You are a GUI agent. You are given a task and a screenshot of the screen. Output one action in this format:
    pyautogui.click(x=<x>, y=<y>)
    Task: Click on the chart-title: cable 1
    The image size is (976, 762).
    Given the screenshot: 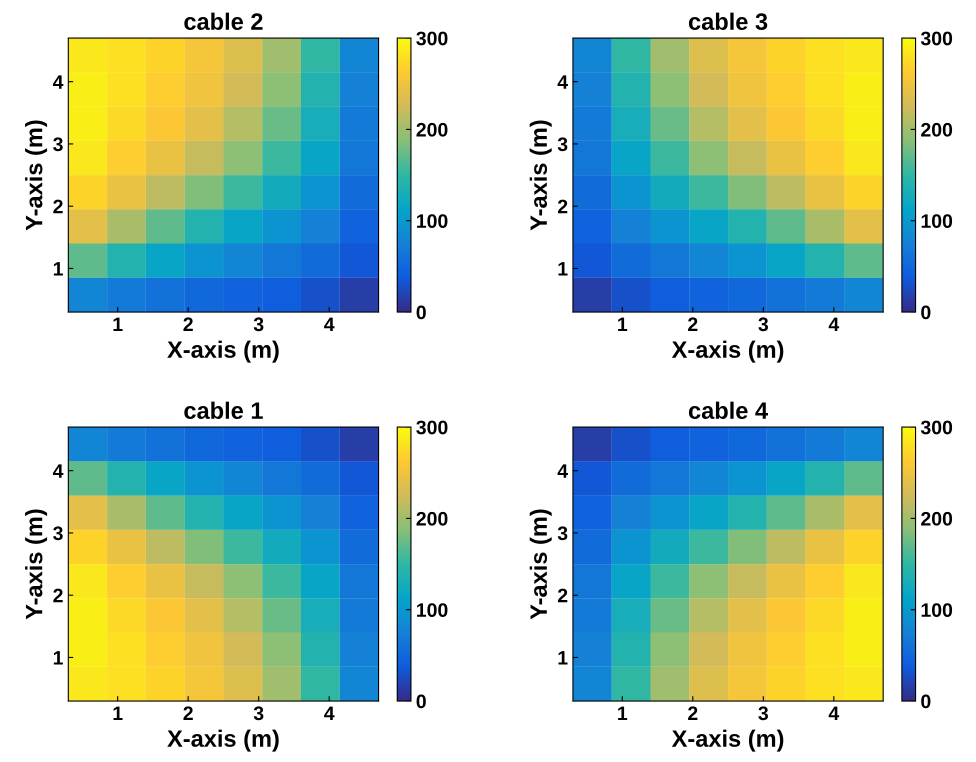 What is the action you would take?
    pyautogui.click(x=223, y=410)
    